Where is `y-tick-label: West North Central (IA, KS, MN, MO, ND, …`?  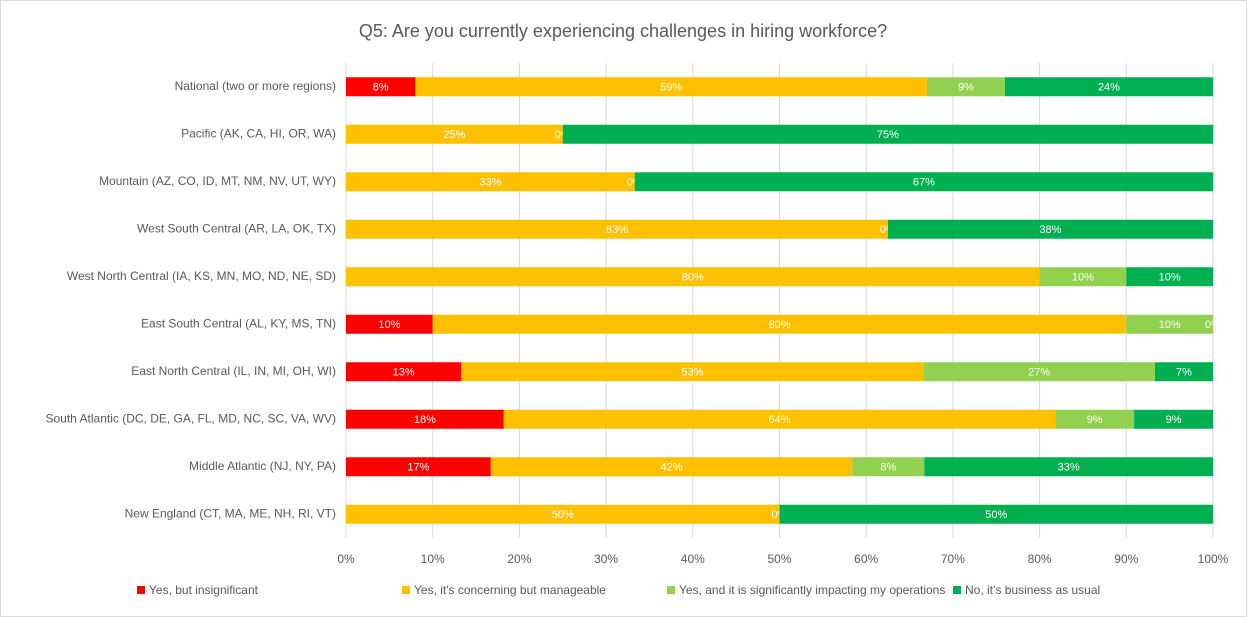
y-tick-label: West North Central (IA, KS, MN, MO, ND, … is located at coordinates (201, 276).